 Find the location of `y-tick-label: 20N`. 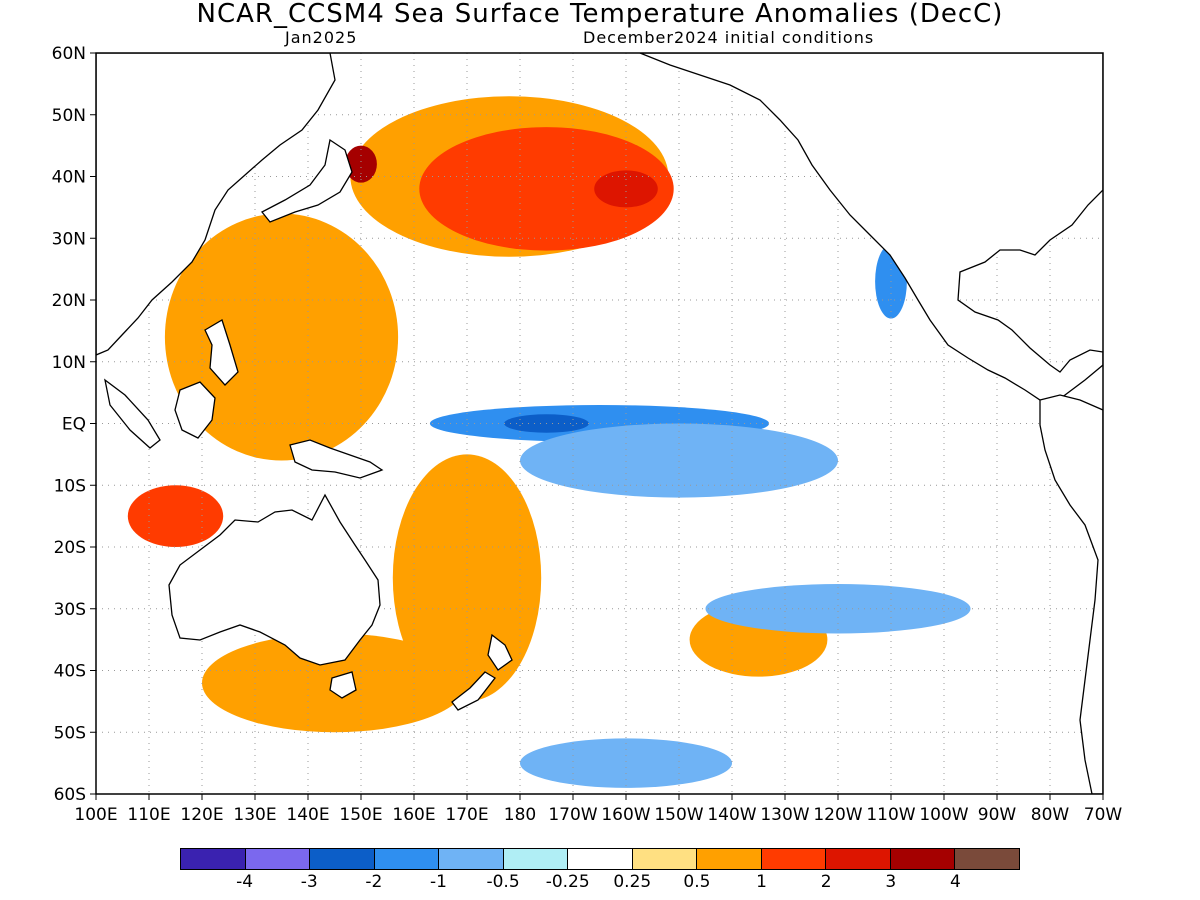

y-tick-label: 20N is located at coordinates (69, 301).